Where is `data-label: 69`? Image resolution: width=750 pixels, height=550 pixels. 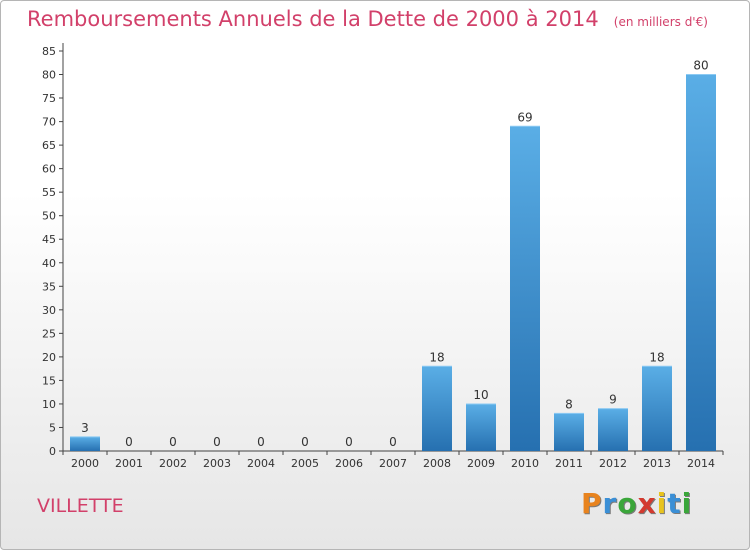 data-label: 69 is located at coordinates (524, 117).